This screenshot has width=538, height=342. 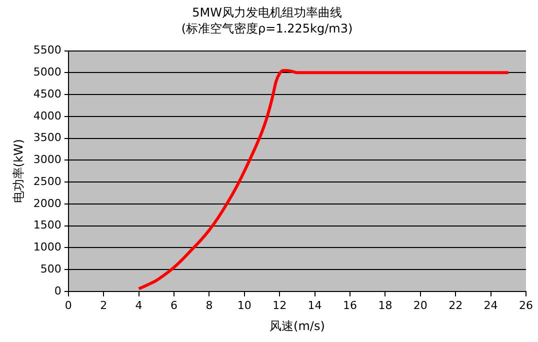 What do you see at coordinates (47, 247) in the screenshot?
I see `y-tick-label: 1000` at bounding box center [47, 247].